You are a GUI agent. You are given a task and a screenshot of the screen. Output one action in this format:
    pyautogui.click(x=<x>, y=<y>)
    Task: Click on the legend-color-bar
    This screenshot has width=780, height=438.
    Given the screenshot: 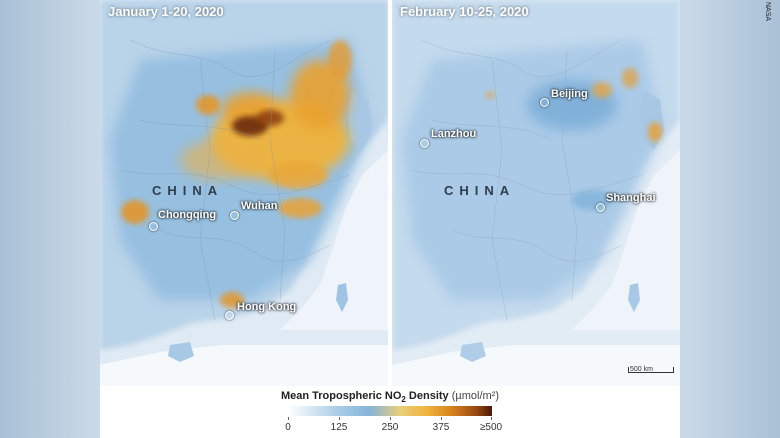 What is the action you would take?
    pyautogui.click(x=390, y=411)
    